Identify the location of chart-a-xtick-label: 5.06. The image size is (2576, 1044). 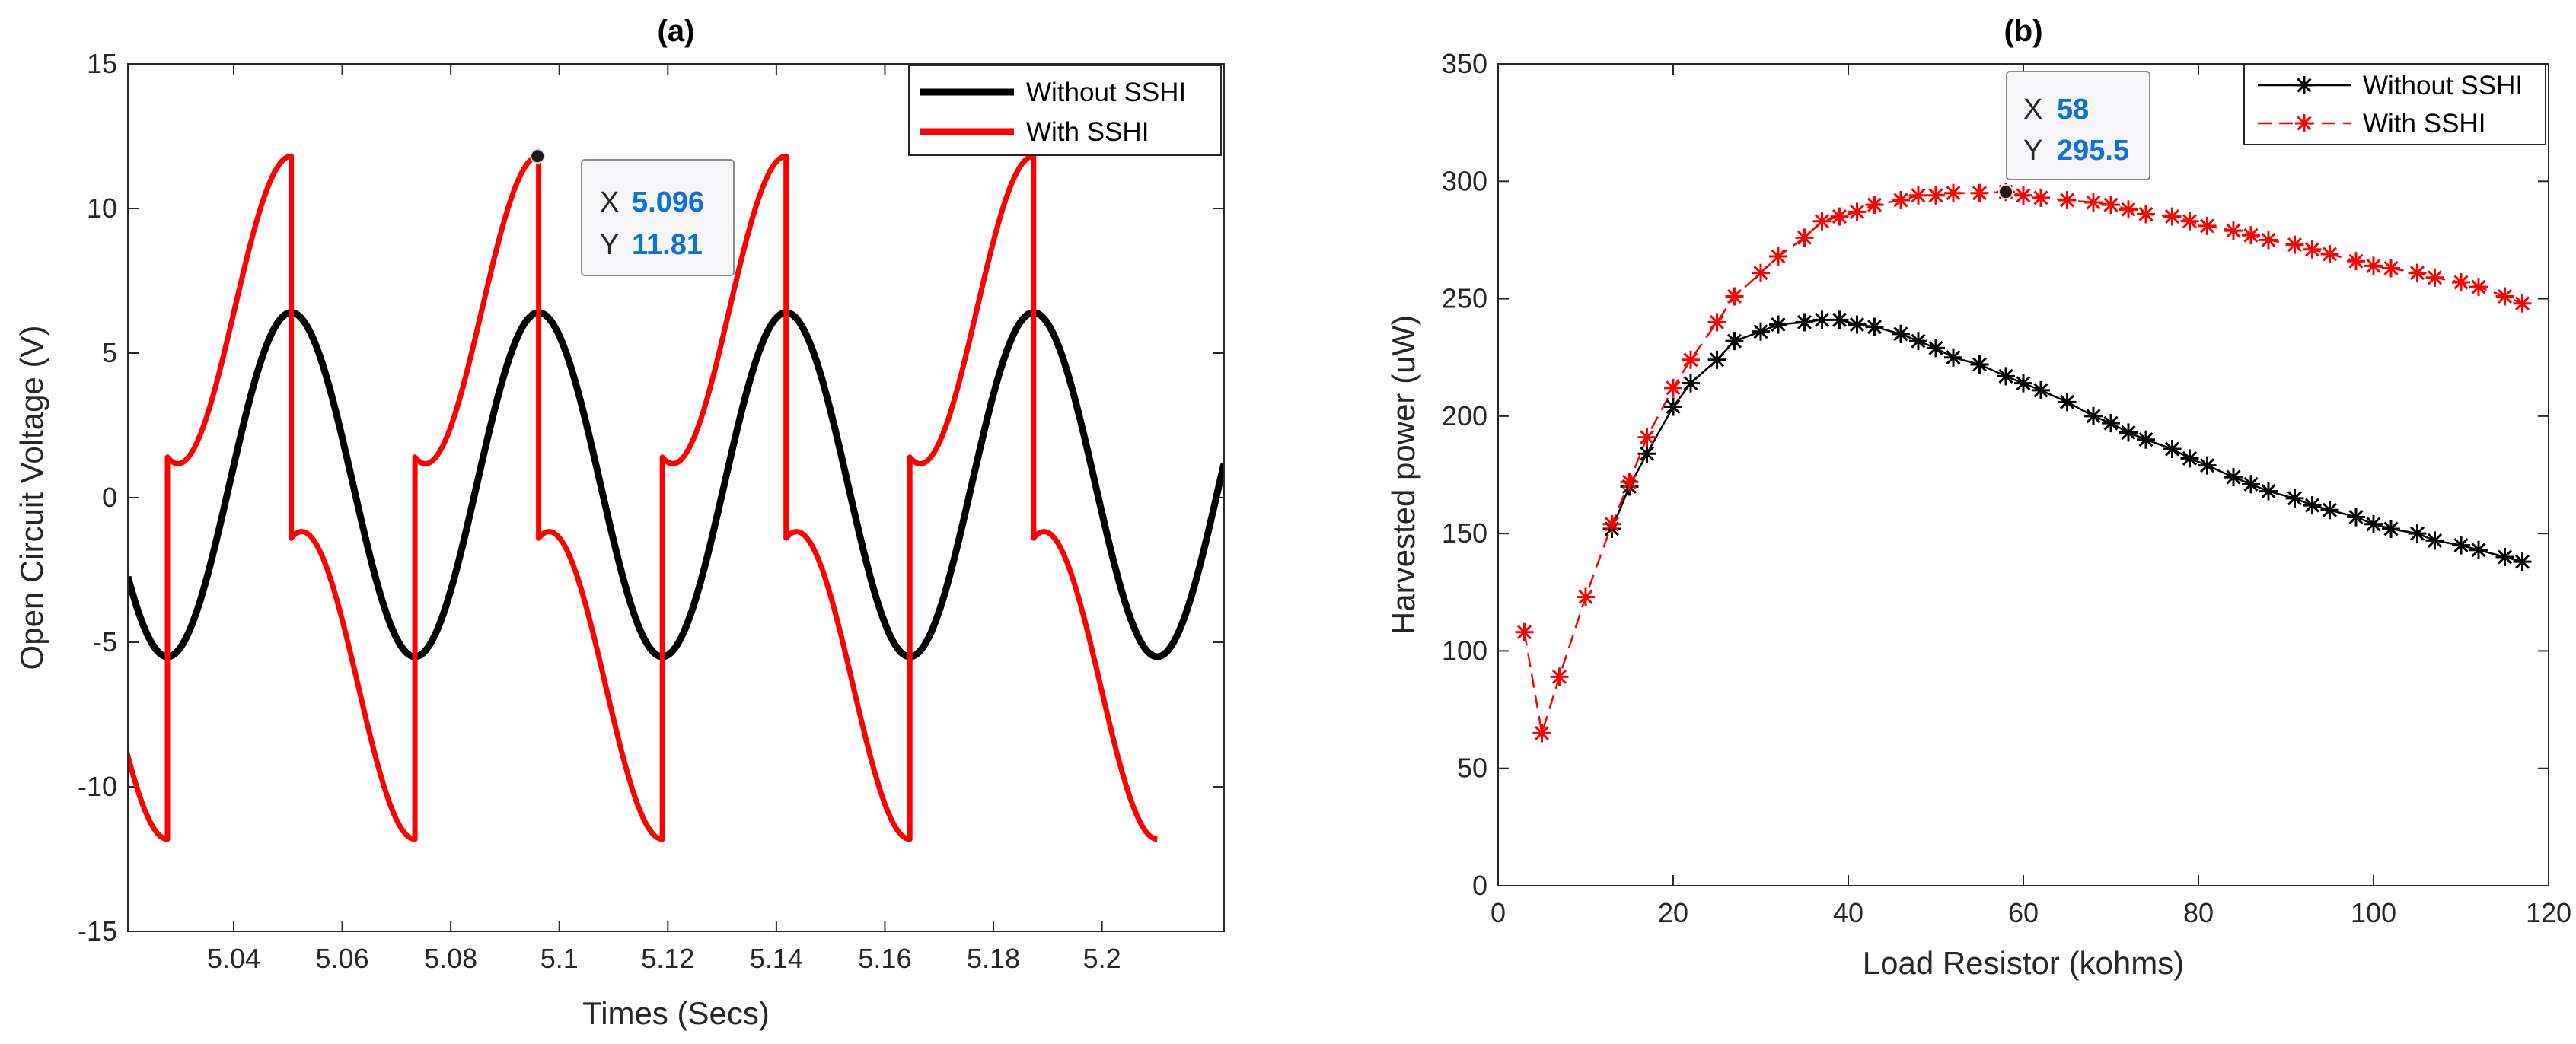
(342, 959).